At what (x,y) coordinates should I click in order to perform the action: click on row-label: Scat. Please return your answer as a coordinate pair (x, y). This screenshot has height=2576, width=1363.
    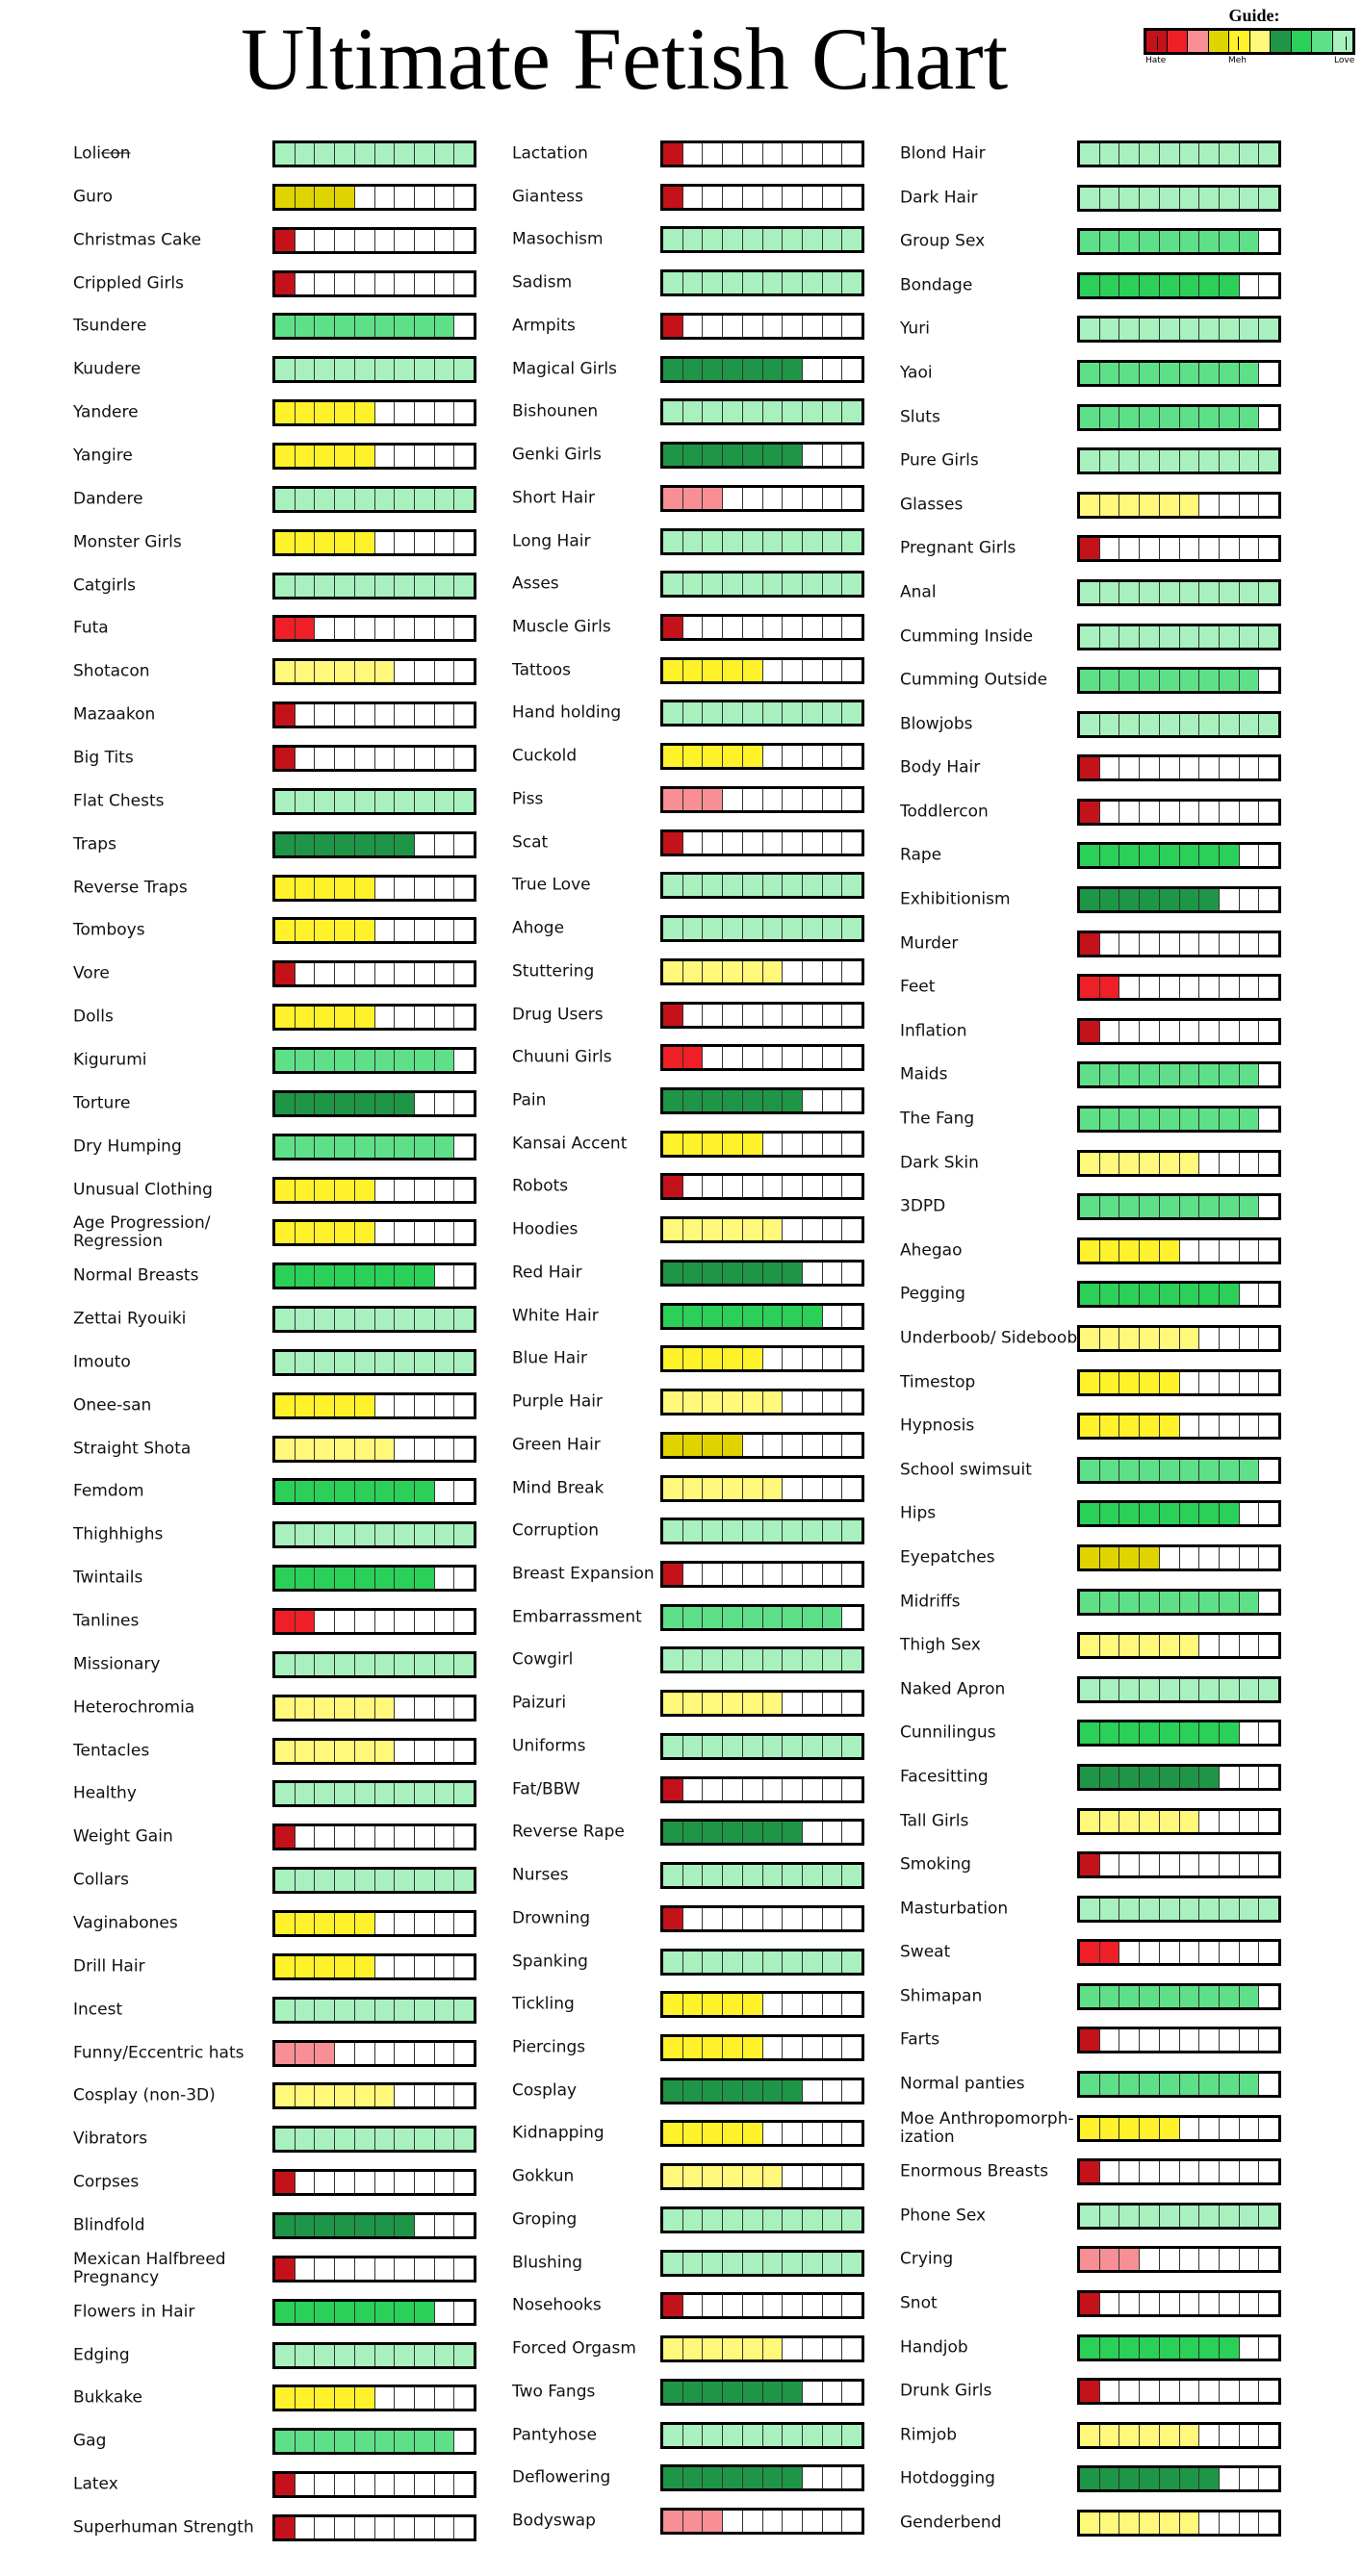
    Looking at the image, I should click on (530, 842).